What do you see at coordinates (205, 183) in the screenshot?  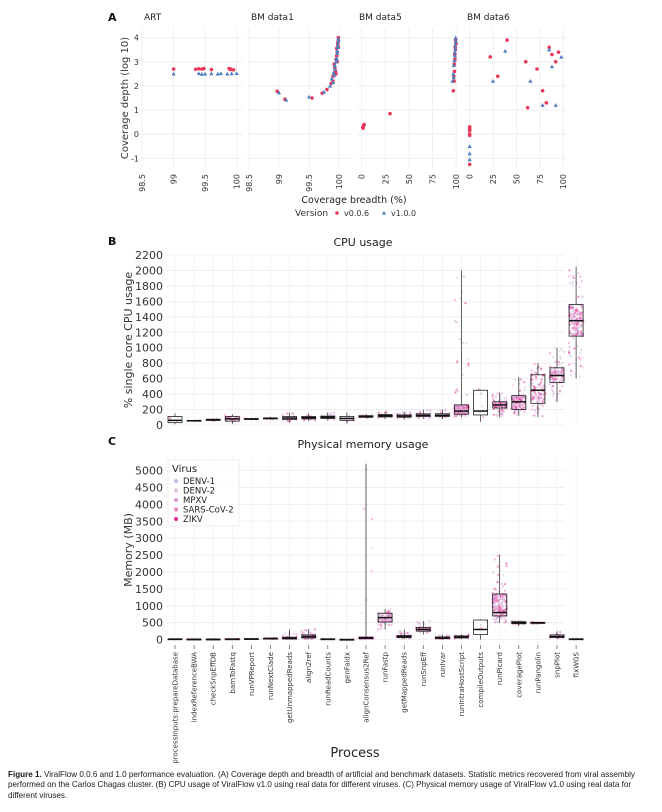 I see `facet-xtick-label: 99.5` at bounding box center [205, 183].